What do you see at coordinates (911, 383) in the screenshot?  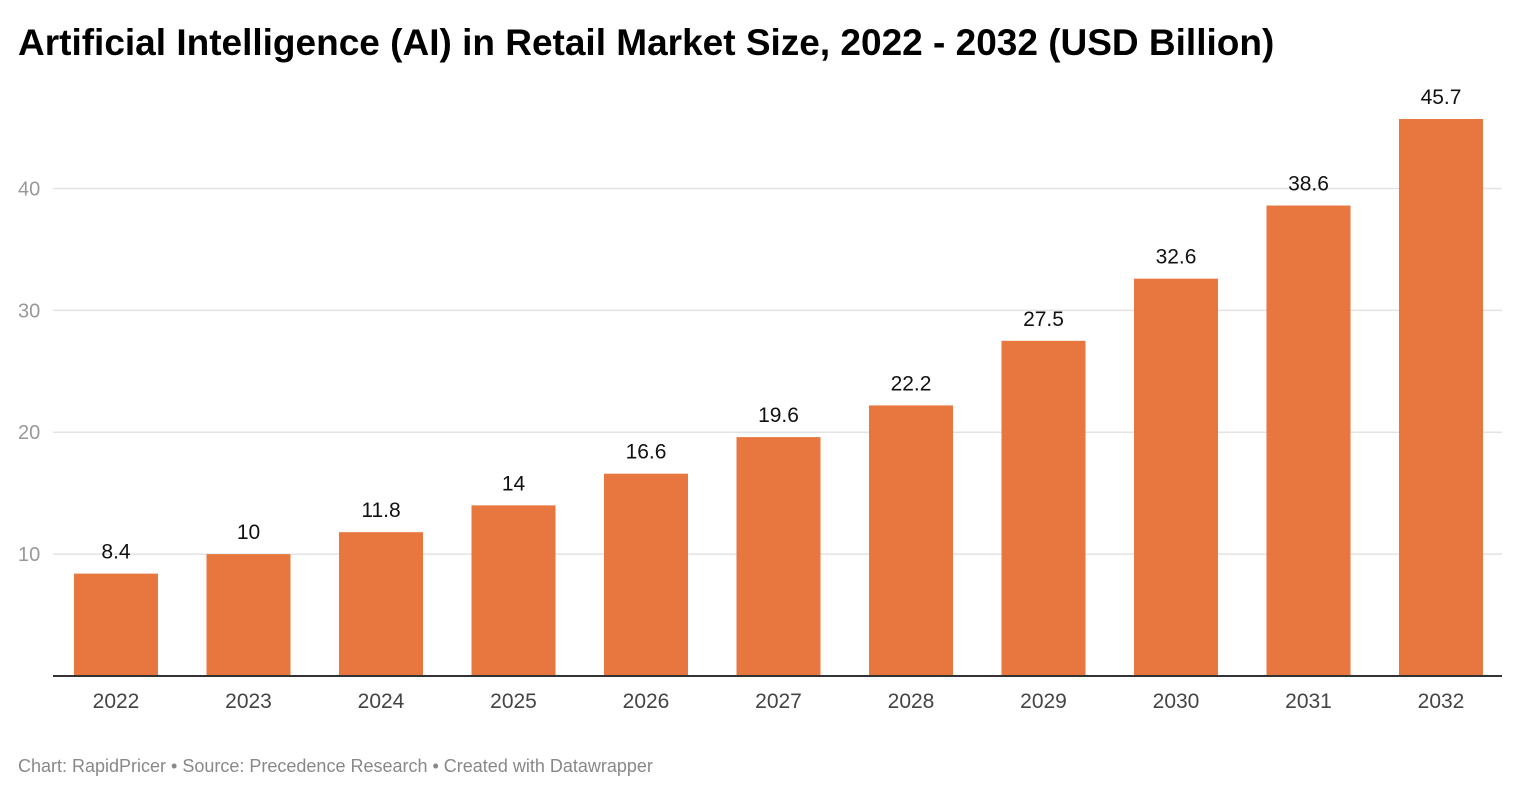 I see `value-label-2028: 22.2` at bounding box center [911, 383].